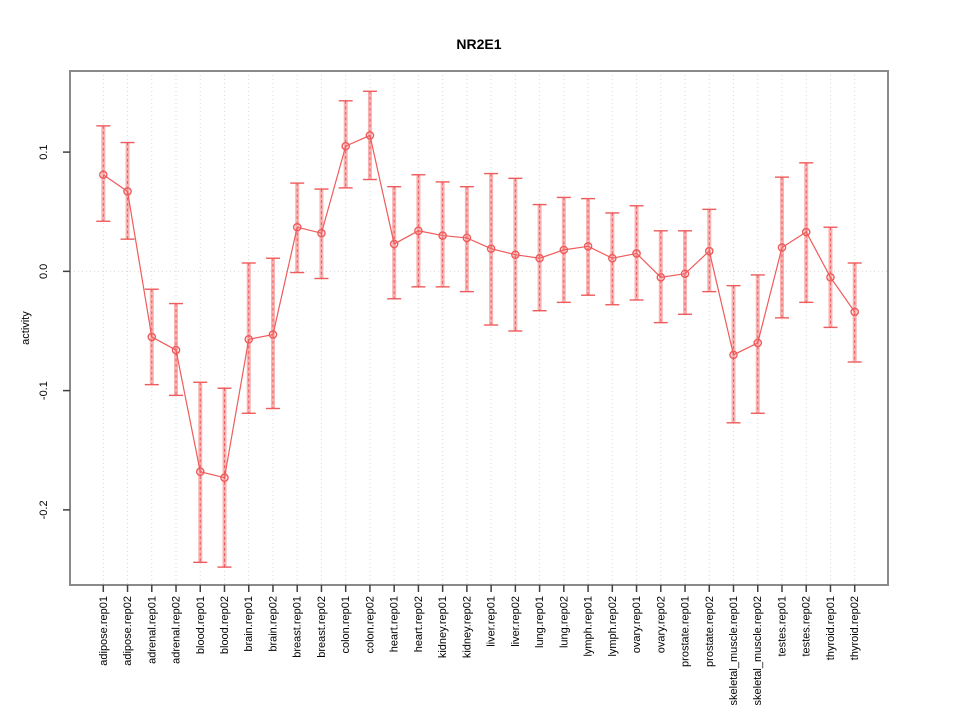 This screenshot has width=960, height=720. I want to click on x-tick-label: brain.rep02, so click(273, 624).